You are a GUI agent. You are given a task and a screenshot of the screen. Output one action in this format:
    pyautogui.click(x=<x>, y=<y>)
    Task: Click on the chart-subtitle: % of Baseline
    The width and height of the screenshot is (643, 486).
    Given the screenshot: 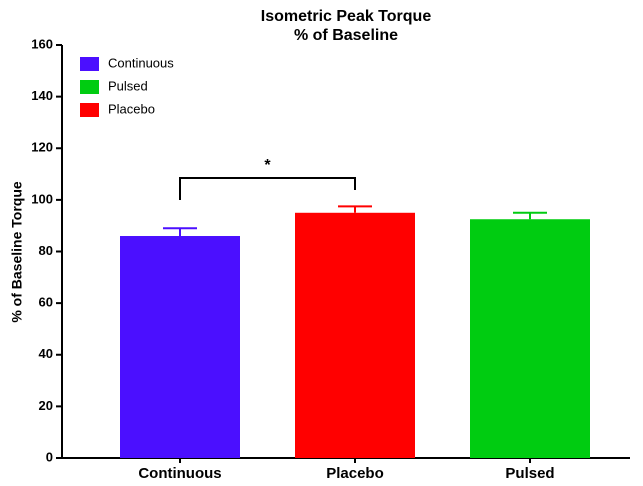 What is the action you would take?
    pyautogui.click(x=346, y=35)
    